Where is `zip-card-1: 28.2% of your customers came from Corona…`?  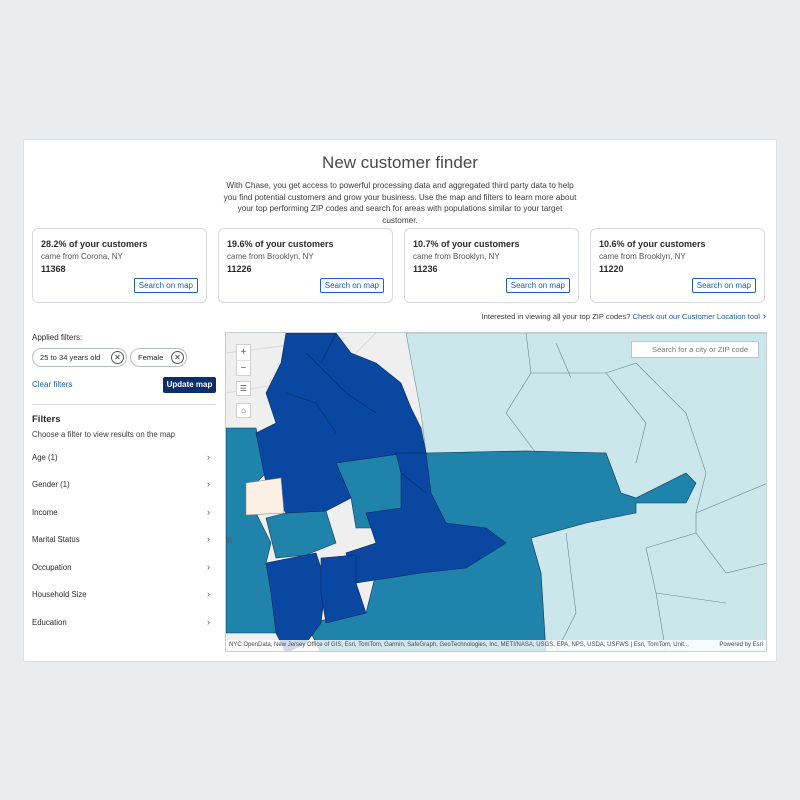
zip-card-1: 28.2% of your customers came from Corona… is located at coordinates (119, 265).